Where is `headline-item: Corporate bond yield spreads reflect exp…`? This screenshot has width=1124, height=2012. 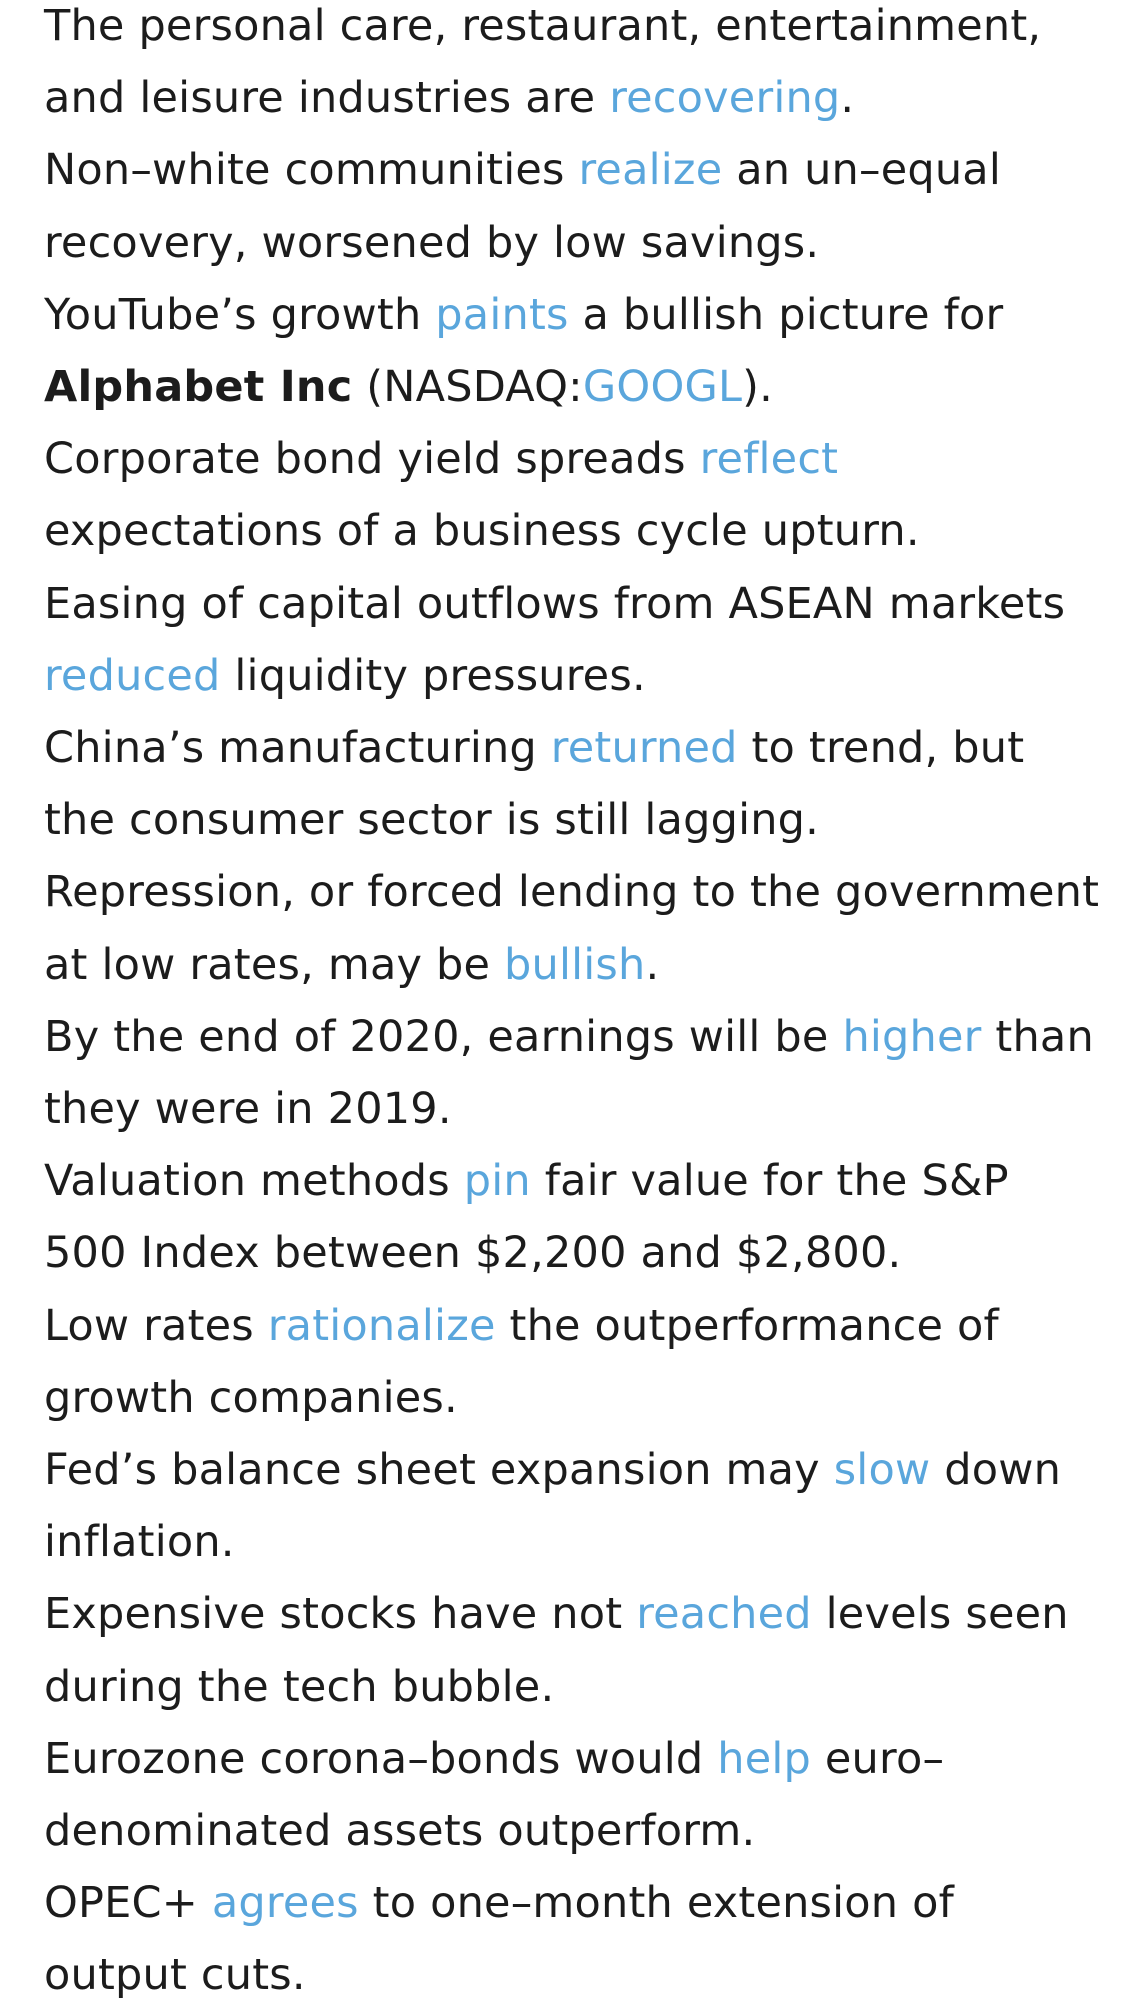
headline-item: Corporate bond yield spreads reflect exp… is located at coordinates (574, 495).